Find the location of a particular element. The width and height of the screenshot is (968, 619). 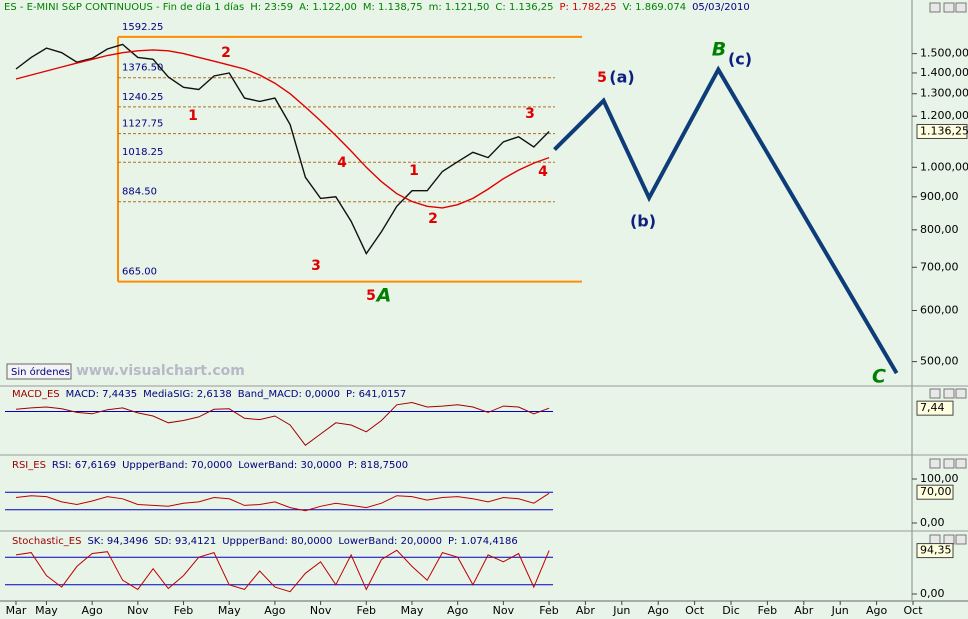

indicator-header: Stochastic_ES is located at coordinates (46, 541).